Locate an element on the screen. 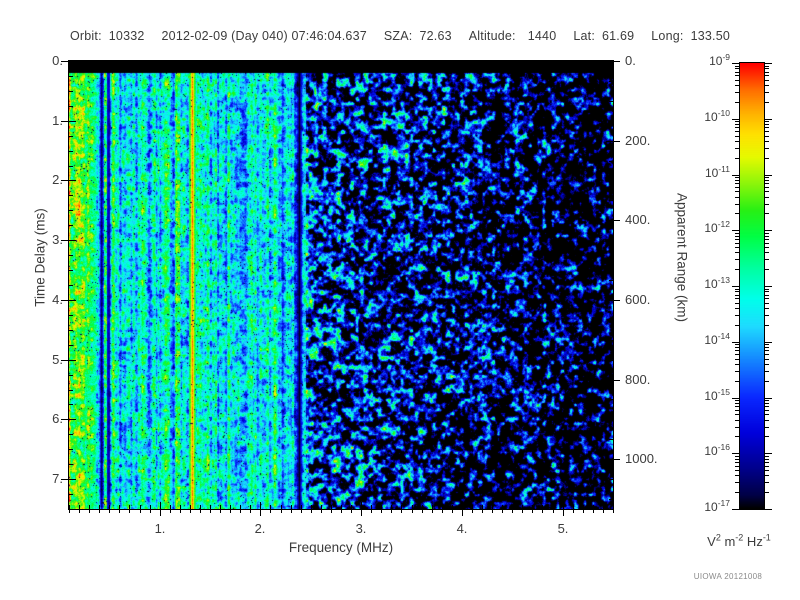  units-m: m is located at coordinates (728, 541).